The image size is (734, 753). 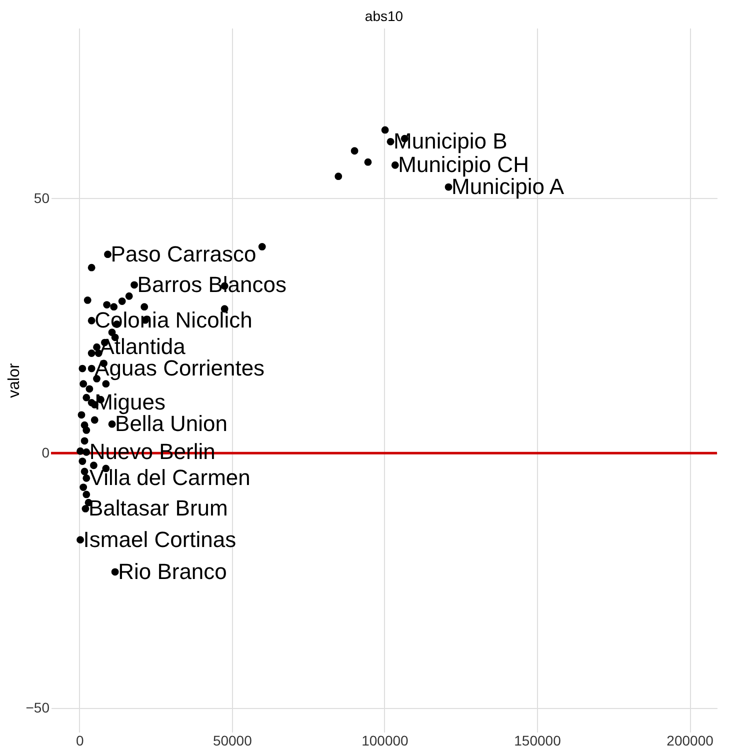 What do you see at coordinates (158, 508) in the screenshot?
I see `annotation: Baltasar Brum` at bounding box center [158, 508].